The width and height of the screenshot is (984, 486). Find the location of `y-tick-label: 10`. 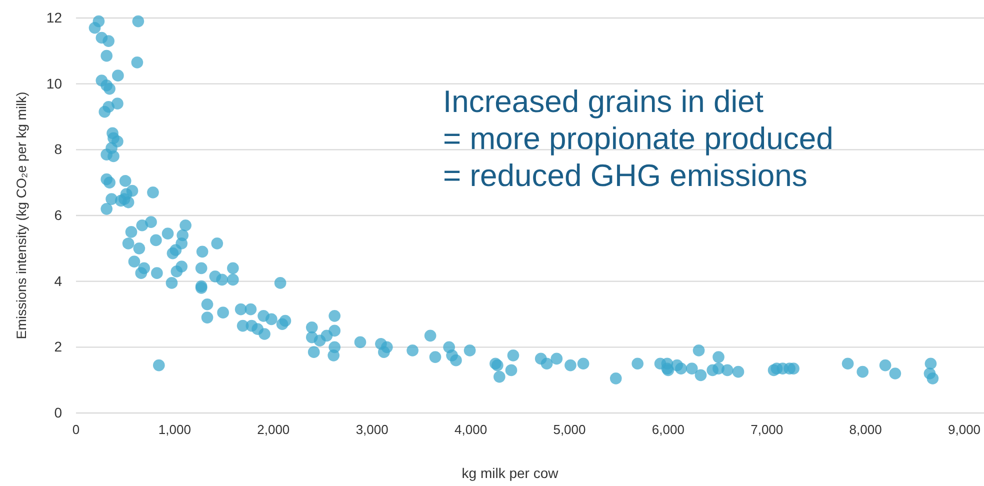

y-tick-label: 10 is located at coordinates (54, 83).